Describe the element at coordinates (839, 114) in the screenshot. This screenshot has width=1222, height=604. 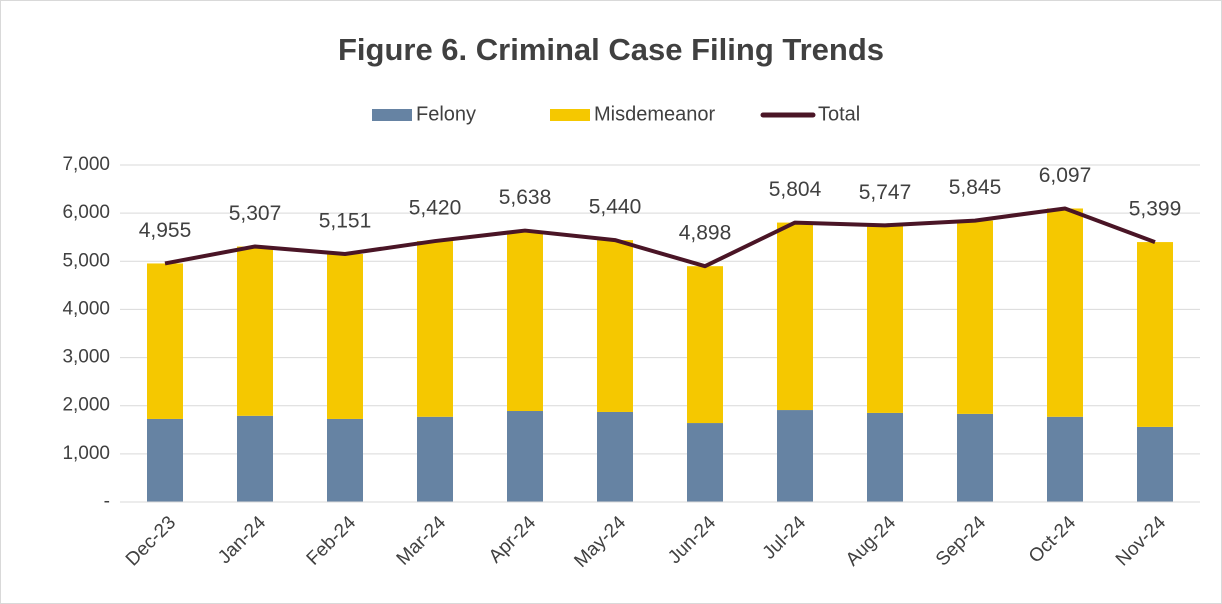
I see `legend-label: Total` at that location.